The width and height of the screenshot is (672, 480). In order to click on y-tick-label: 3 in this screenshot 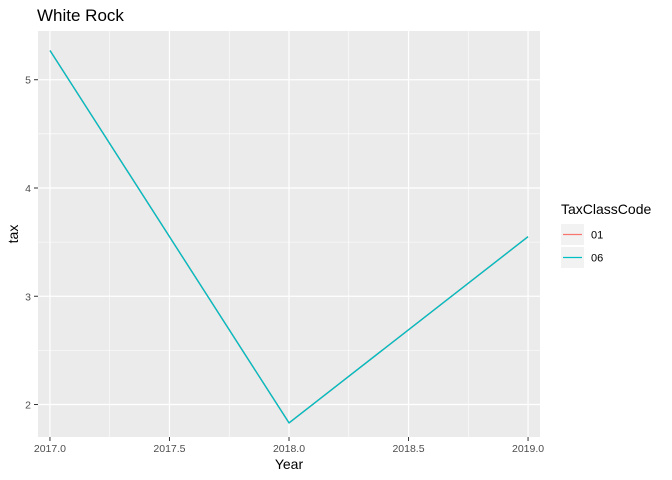, I will do `click(28, 297)`.